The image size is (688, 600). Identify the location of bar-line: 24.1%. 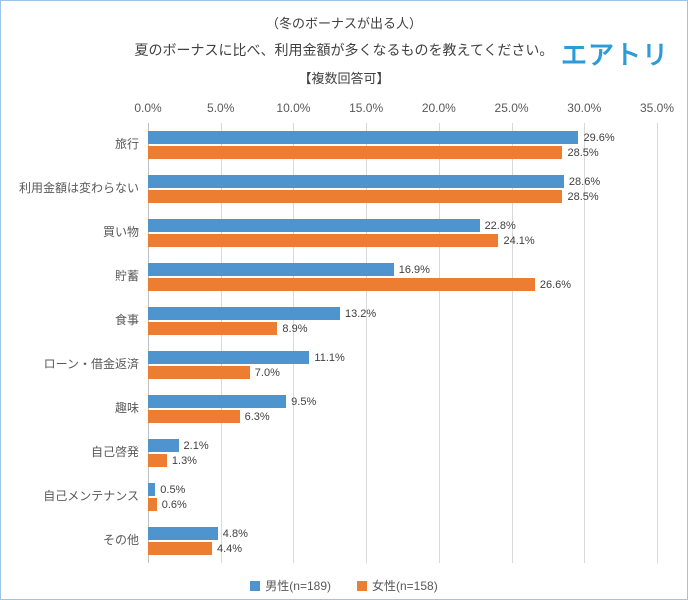
(402, 240).